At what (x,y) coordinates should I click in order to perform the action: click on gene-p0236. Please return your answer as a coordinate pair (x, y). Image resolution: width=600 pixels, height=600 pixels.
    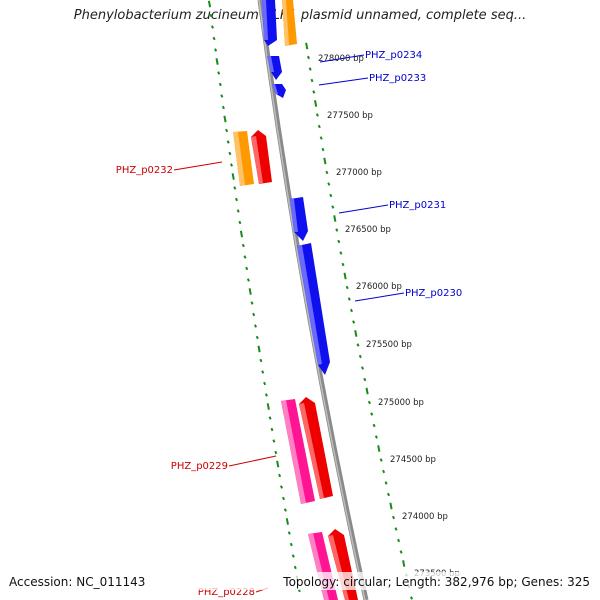
    Looking at the image, I should click on (289, 23).